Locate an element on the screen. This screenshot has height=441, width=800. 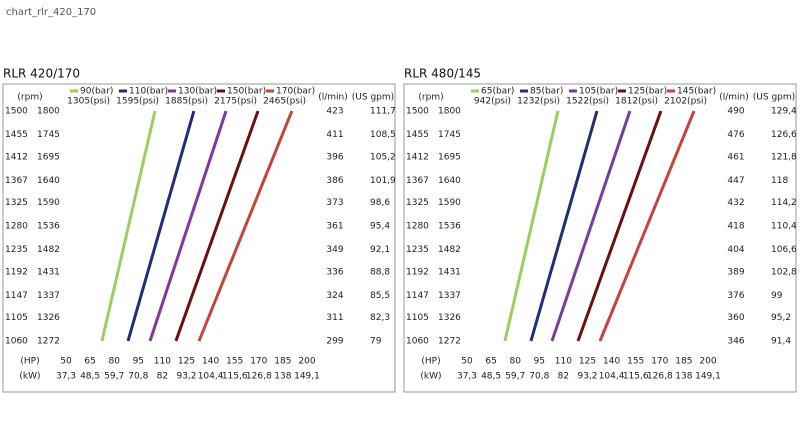
gpm-label: 85,5 is located at coordinates (380, 296).